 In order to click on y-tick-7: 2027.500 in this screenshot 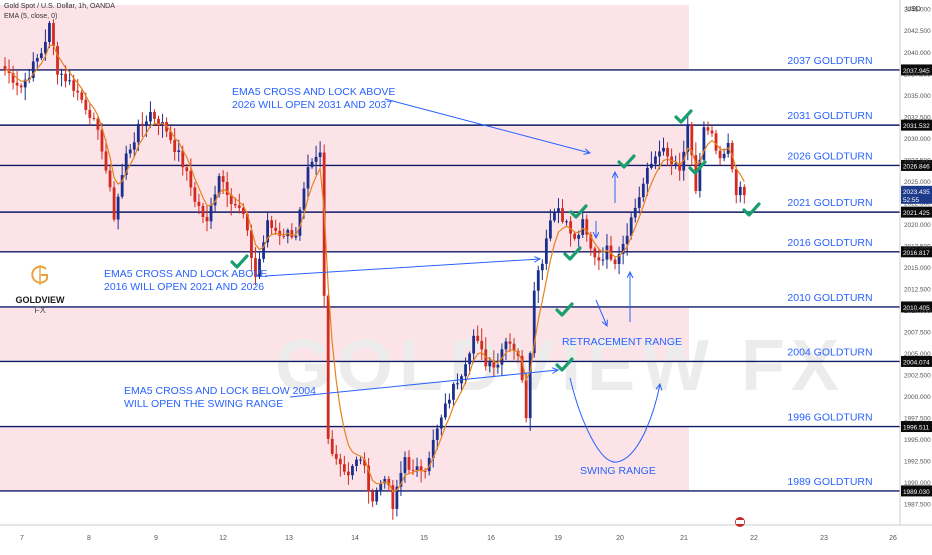, I will do `click(917, 160)`.